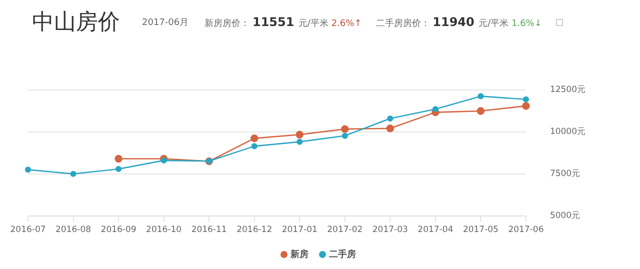 The image size is (640, 269). What do you see at coordinates (28, 230) in the screenshot?
I see `x-tick-label: 2016-07` at bounding box center [28, 230].